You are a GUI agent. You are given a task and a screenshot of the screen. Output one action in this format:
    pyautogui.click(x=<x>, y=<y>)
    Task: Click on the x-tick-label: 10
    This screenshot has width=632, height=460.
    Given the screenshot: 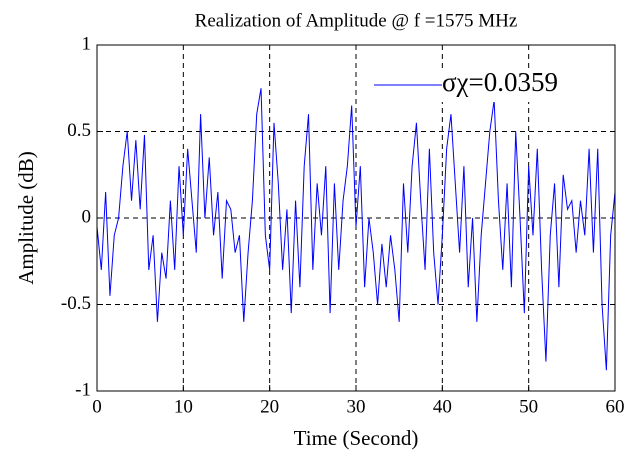 What is the action you would take?
    pyautogui.click(x=183, y=406)
    